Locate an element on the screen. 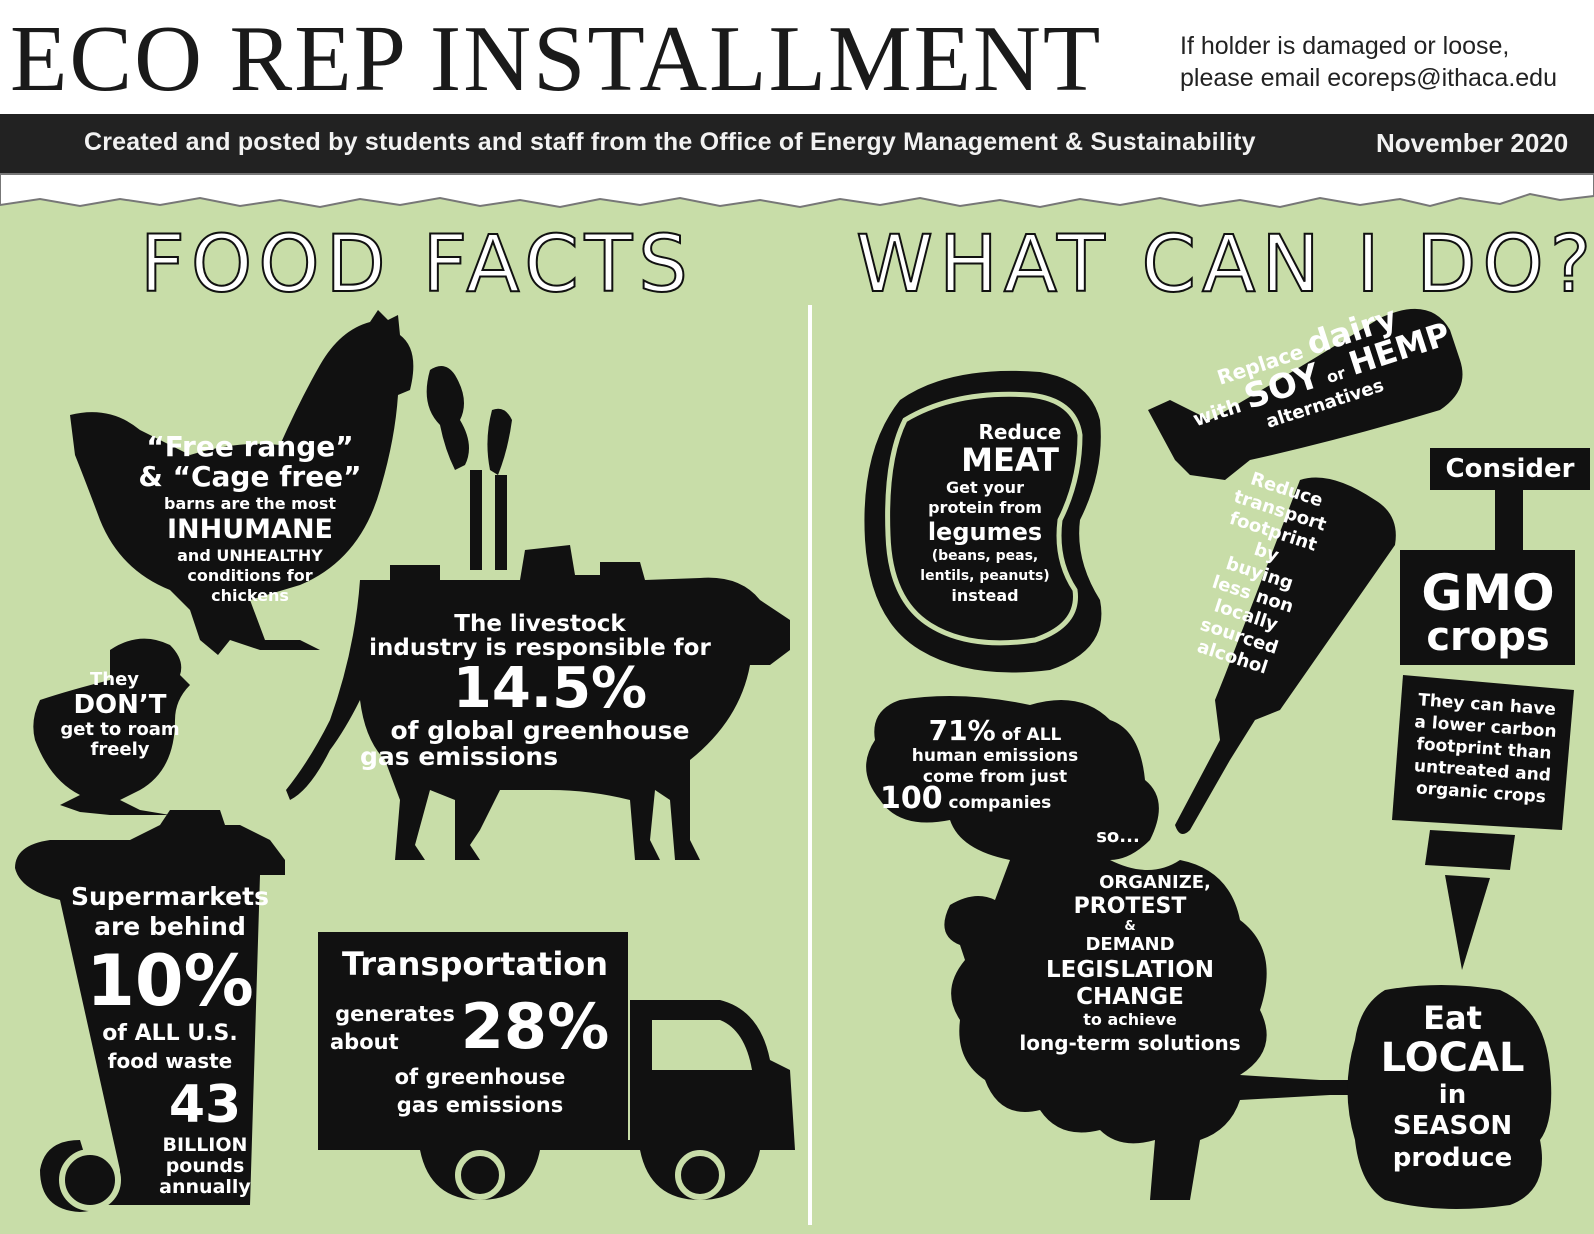  trash-line-6: pounds is located at coordinates (205, 1166).